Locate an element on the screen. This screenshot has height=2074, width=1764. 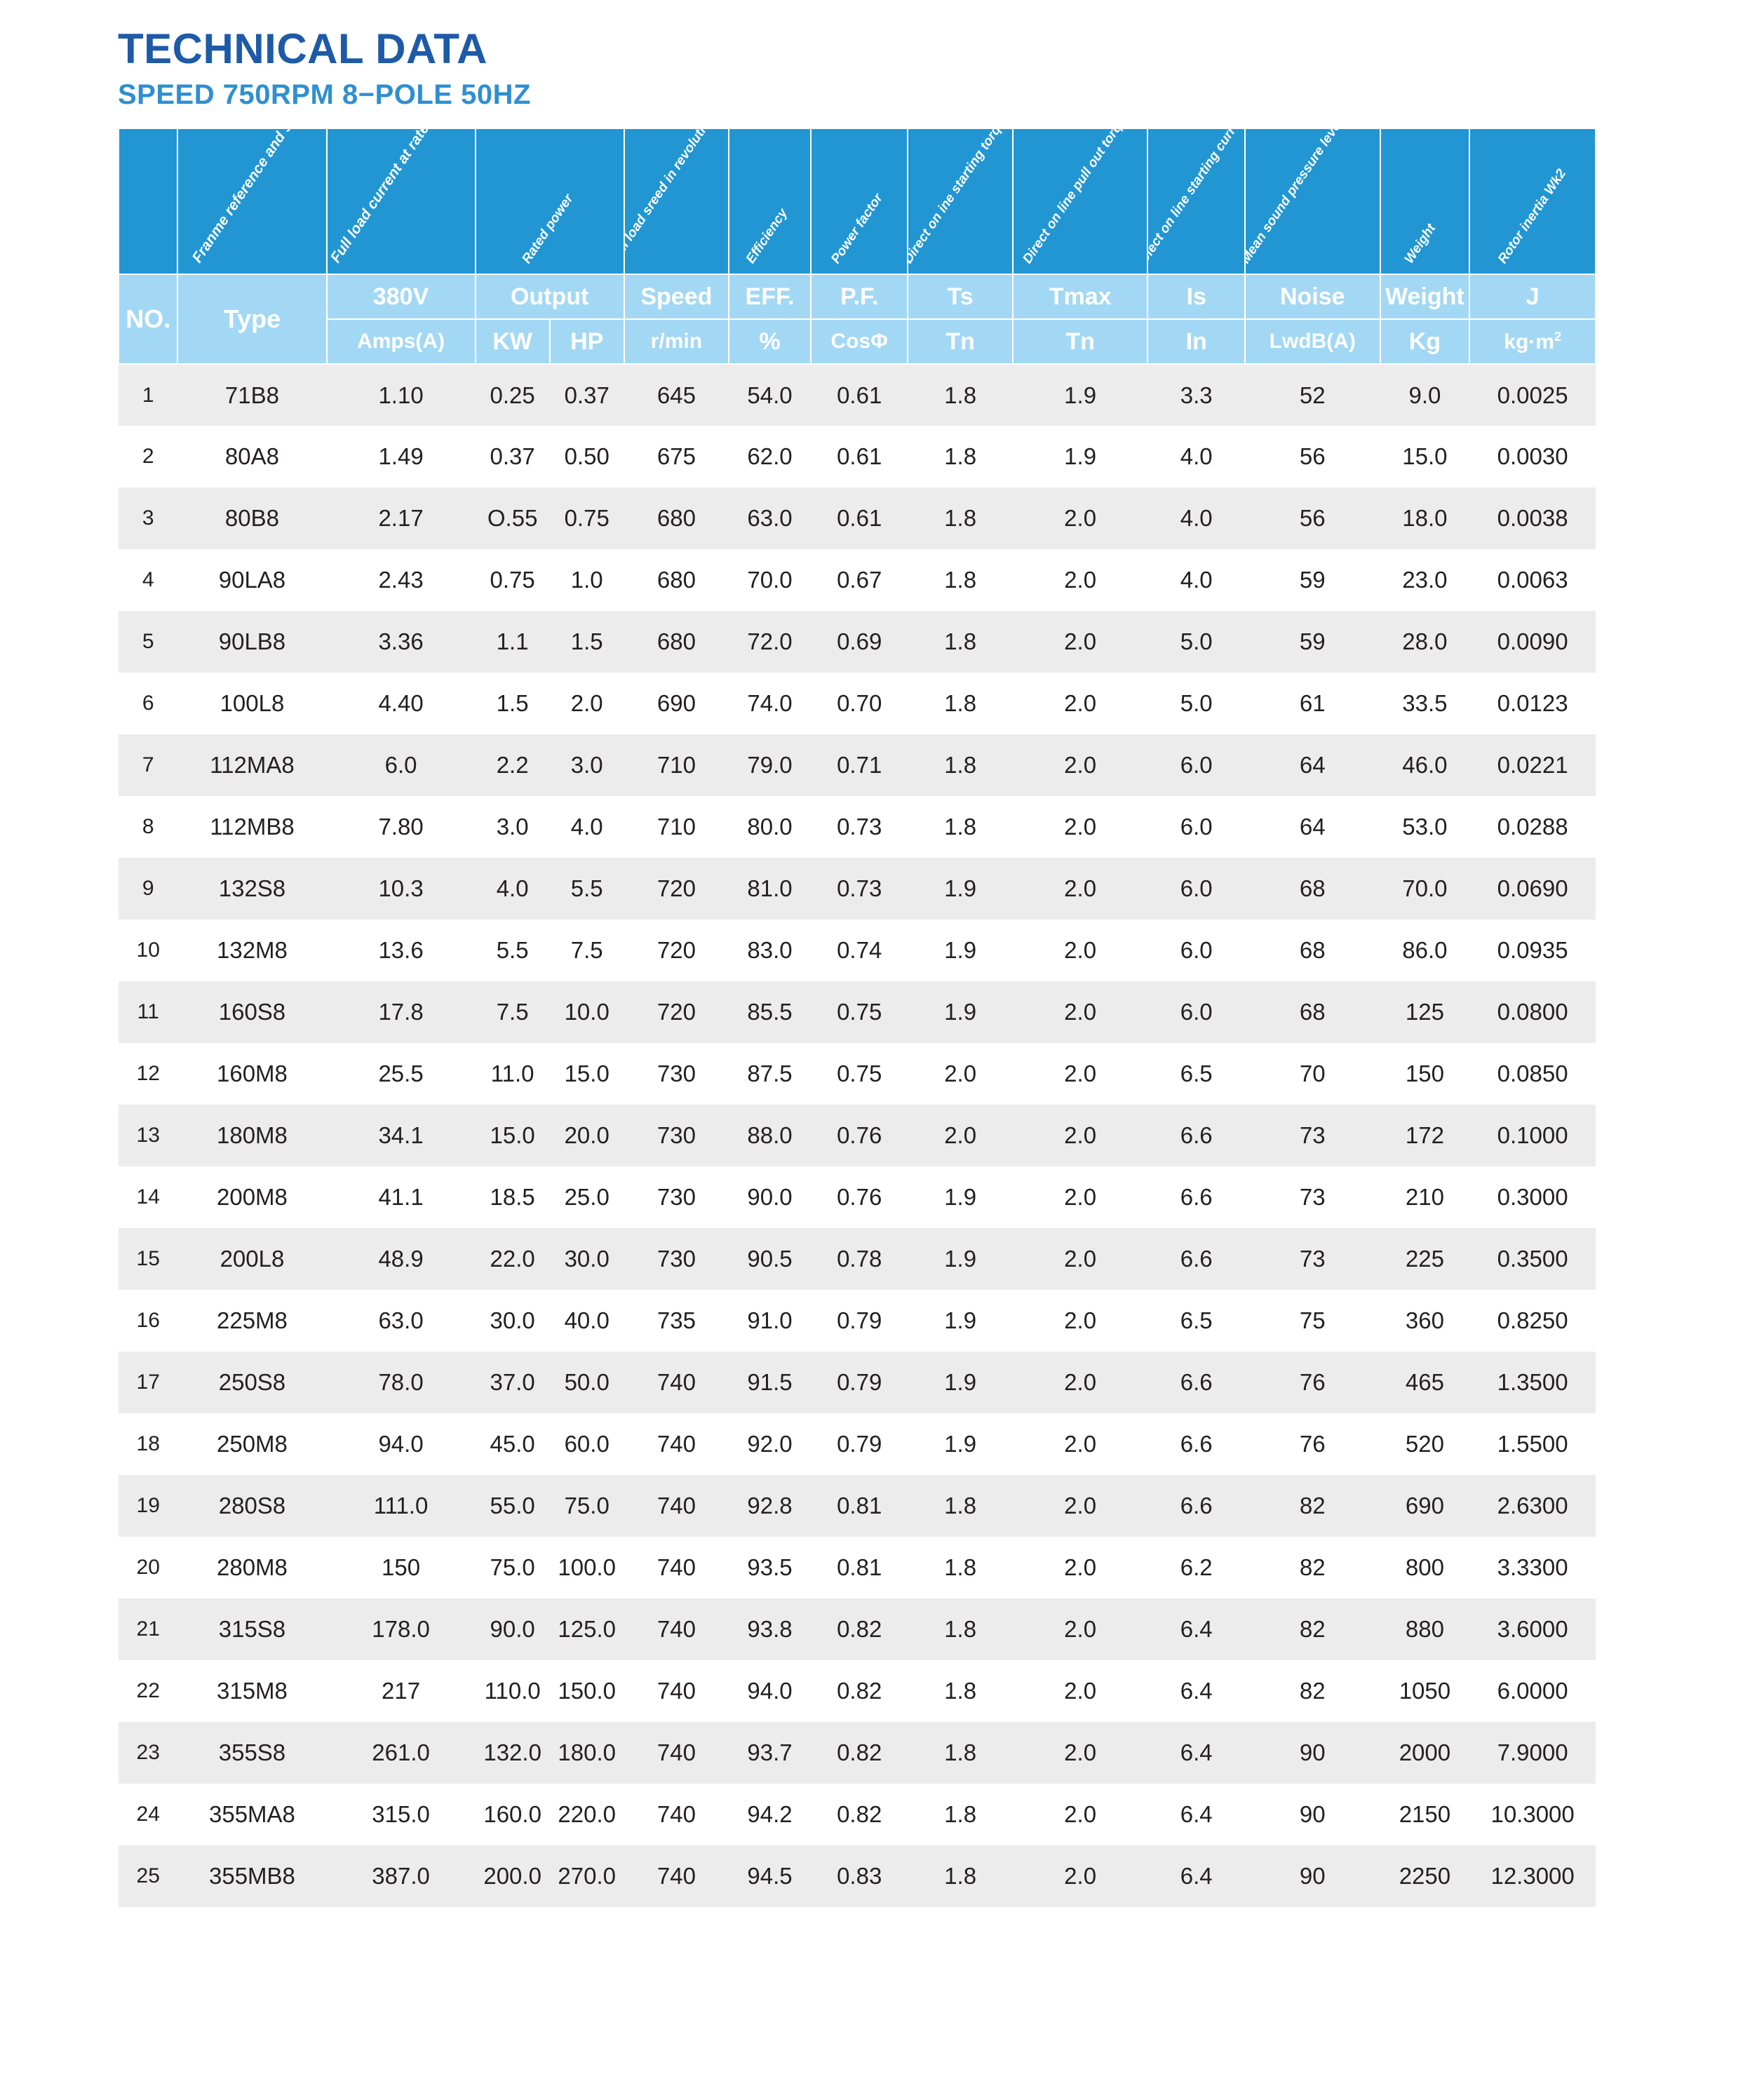
row-type-cell: 160S8 is located at coordinates (252, 1012).